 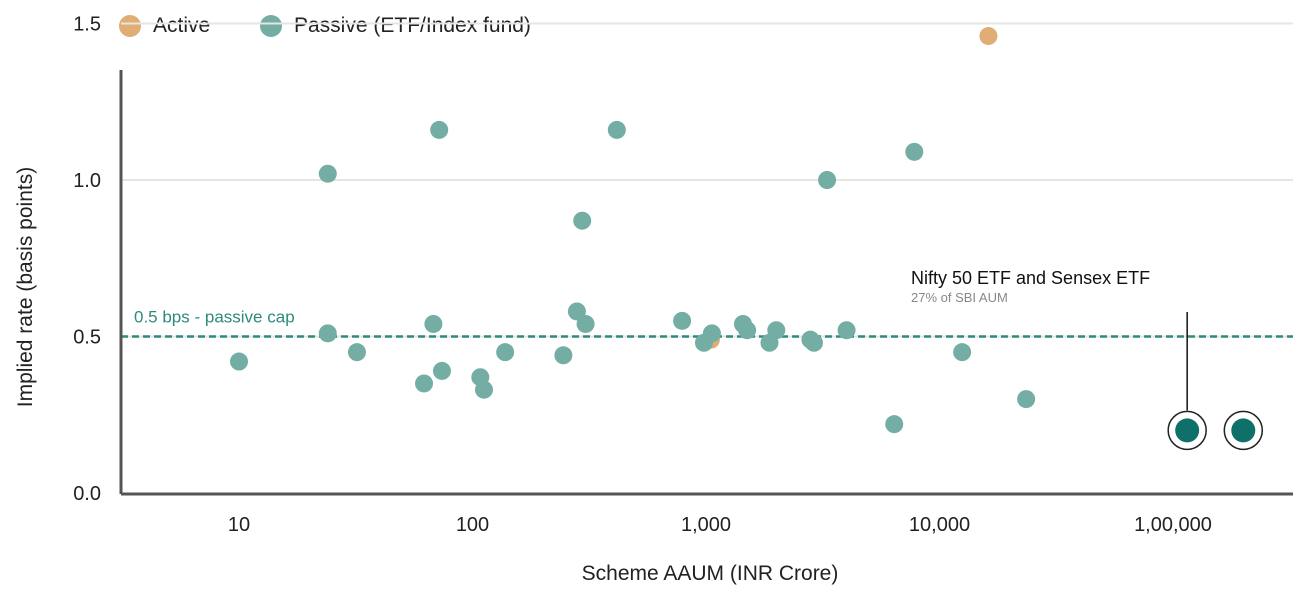 What do you see at coordinates (87, 494) in the screenshot?
I see `y-tick-label: 0.0` at bounding box center [87, 494].